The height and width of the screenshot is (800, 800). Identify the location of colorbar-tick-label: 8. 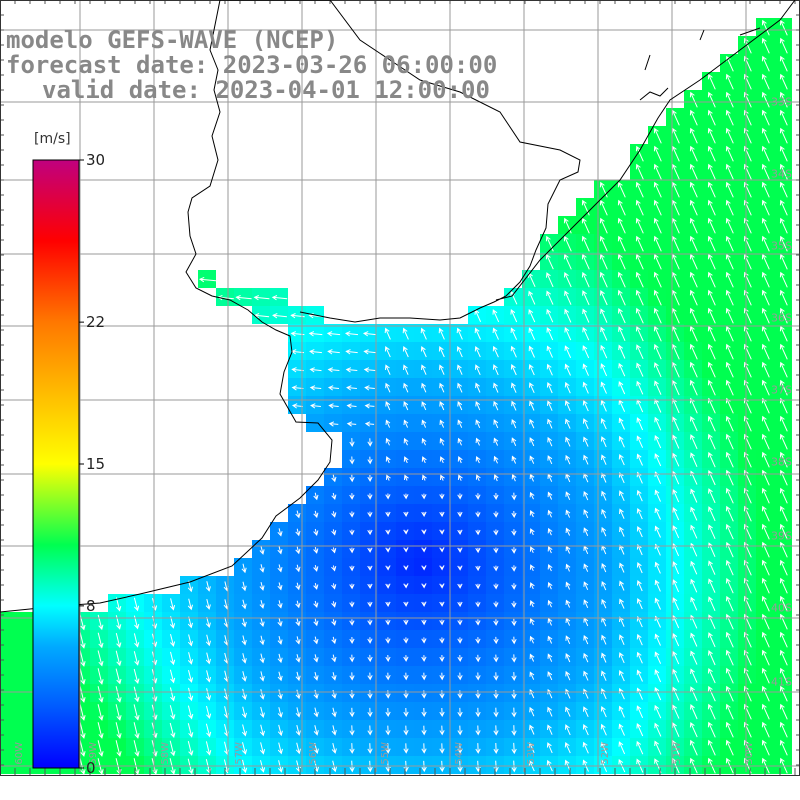
(91, 605).